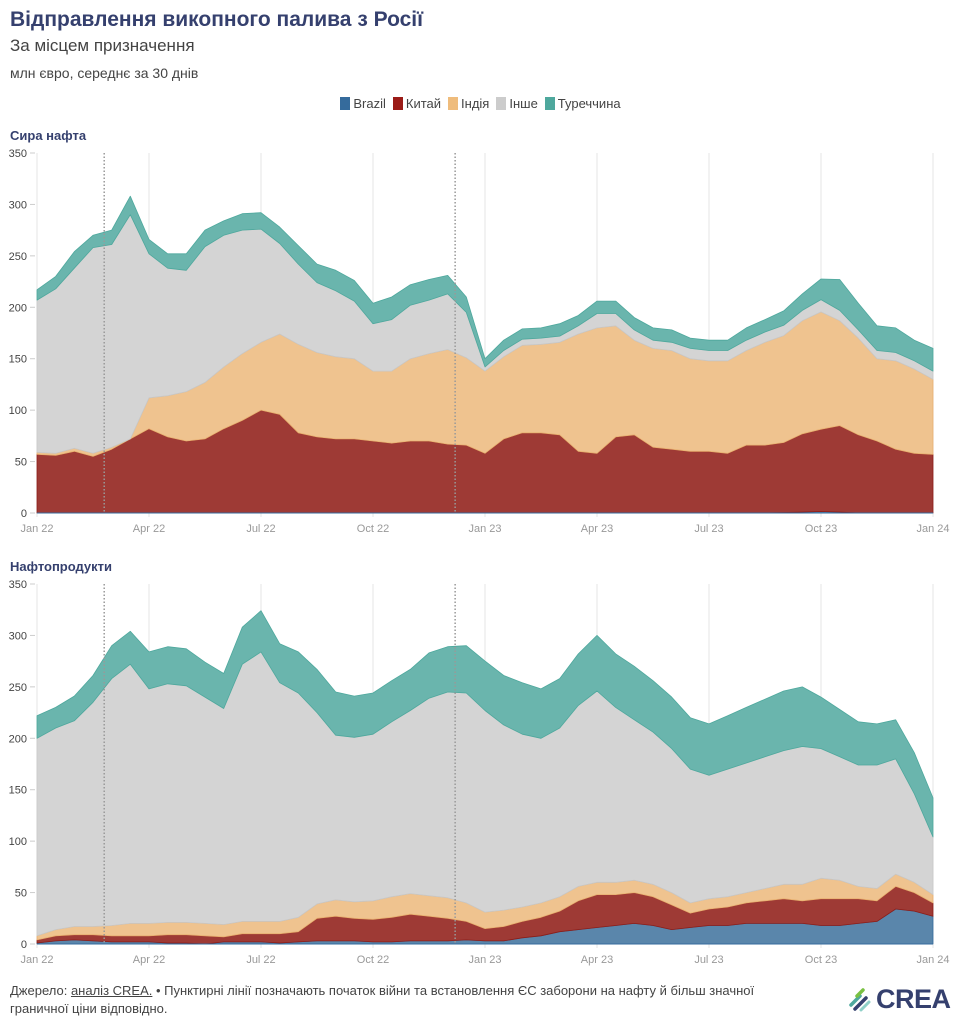  Describe the element at coordinates (475, 103) in the screenshot. I see `legend-label: Індія` at that location.